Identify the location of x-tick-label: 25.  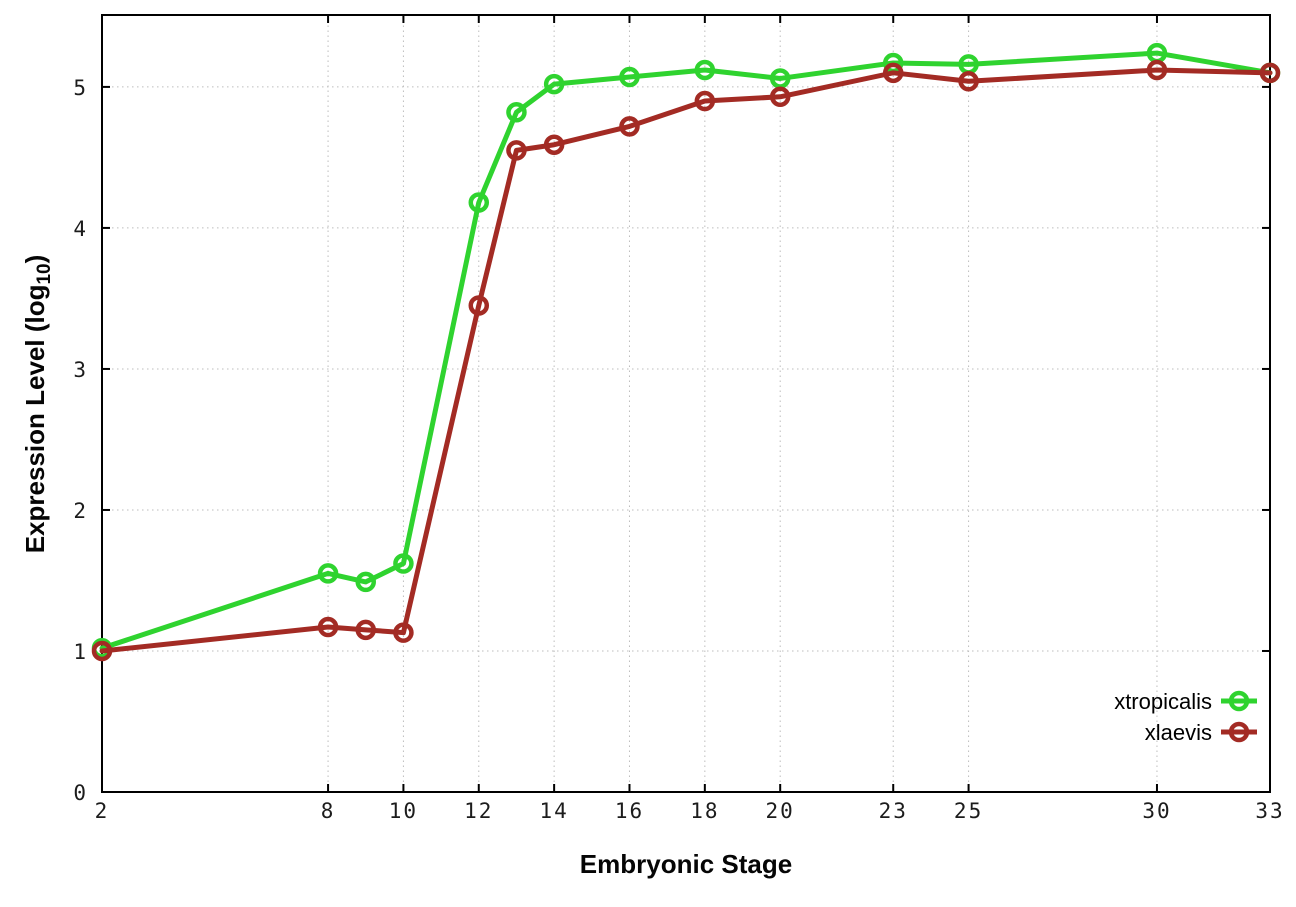
(968, 811).